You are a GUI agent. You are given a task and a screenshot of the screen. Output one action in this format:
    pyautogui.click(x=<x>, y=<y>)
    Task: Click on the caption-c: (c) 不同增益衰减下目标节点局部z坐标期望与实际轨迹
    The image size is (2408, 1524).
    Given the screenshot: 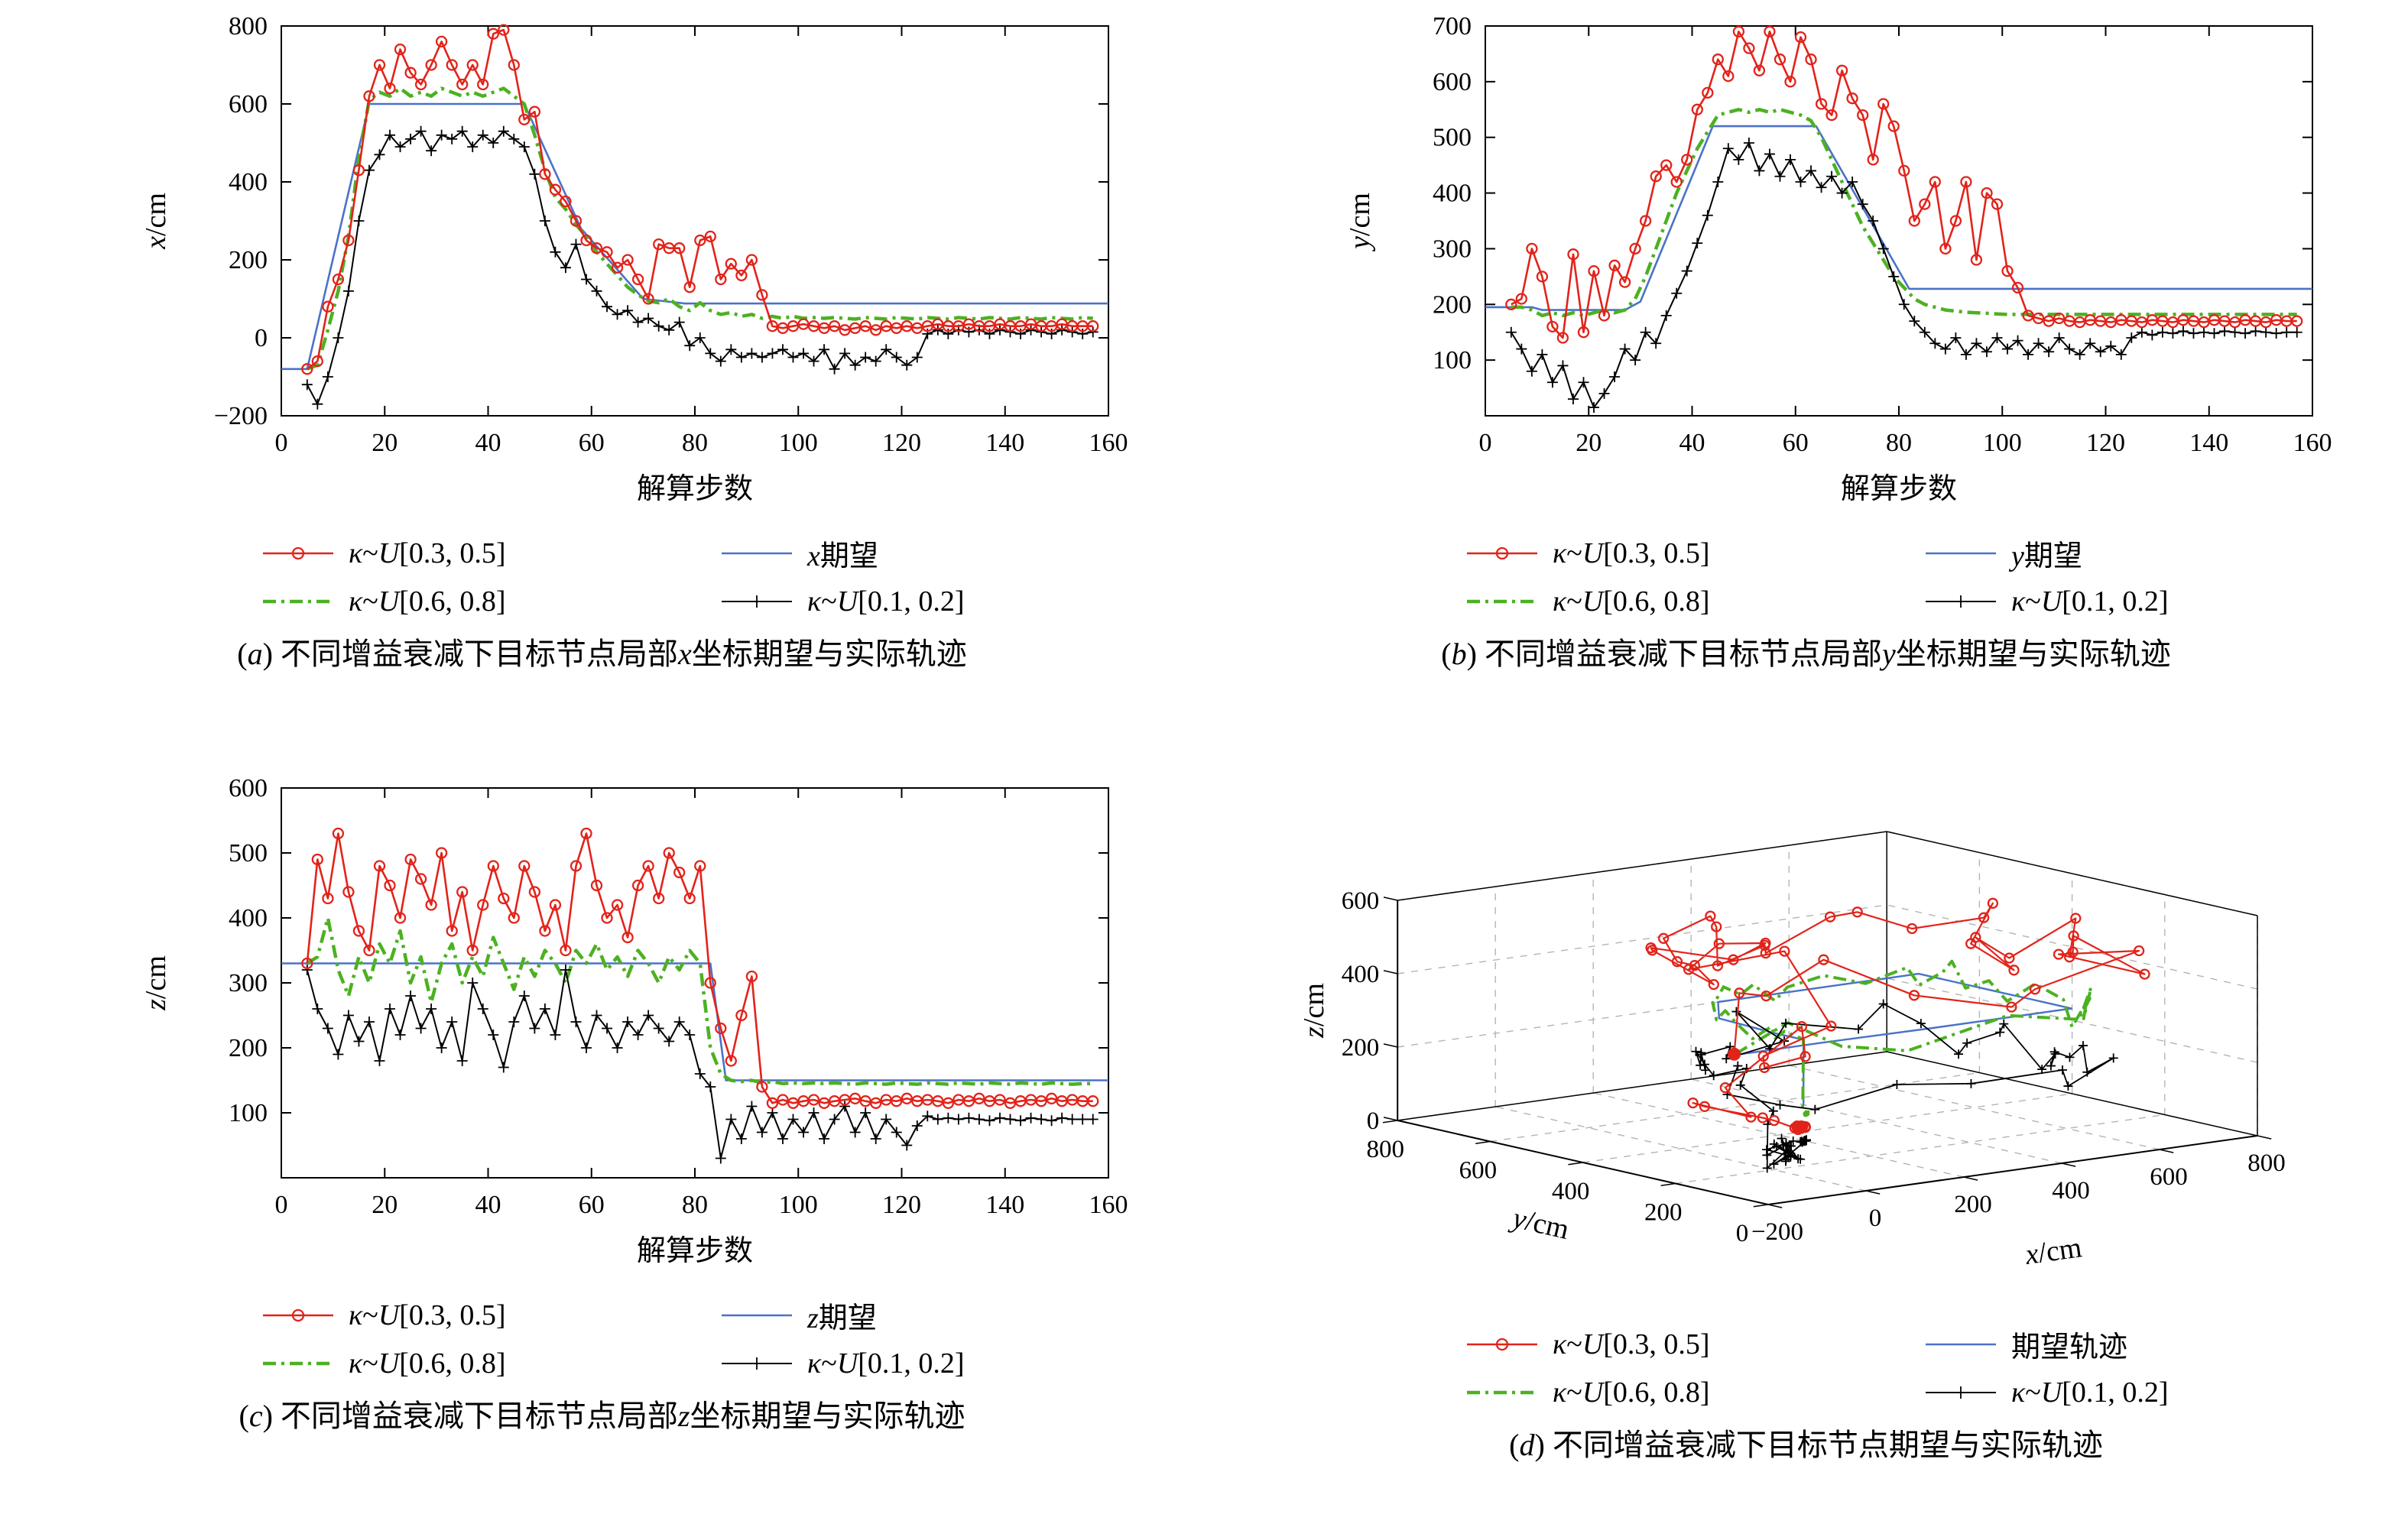 What is the action you would take?
    pyautogui.click(x=602, y=1416)
    